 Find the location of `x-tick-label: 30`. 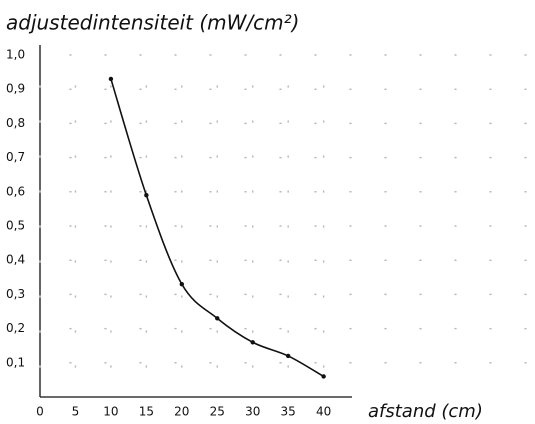

x-tick-label: 30 is located at coordinates (252, 412).